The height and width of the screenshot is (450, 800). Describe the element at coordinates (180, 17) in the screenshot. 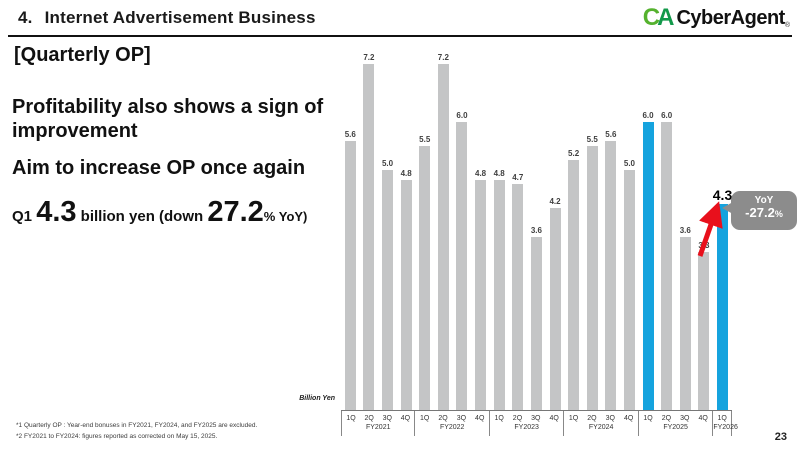

I see `section-title: Internet Advertisement Business` at that location.